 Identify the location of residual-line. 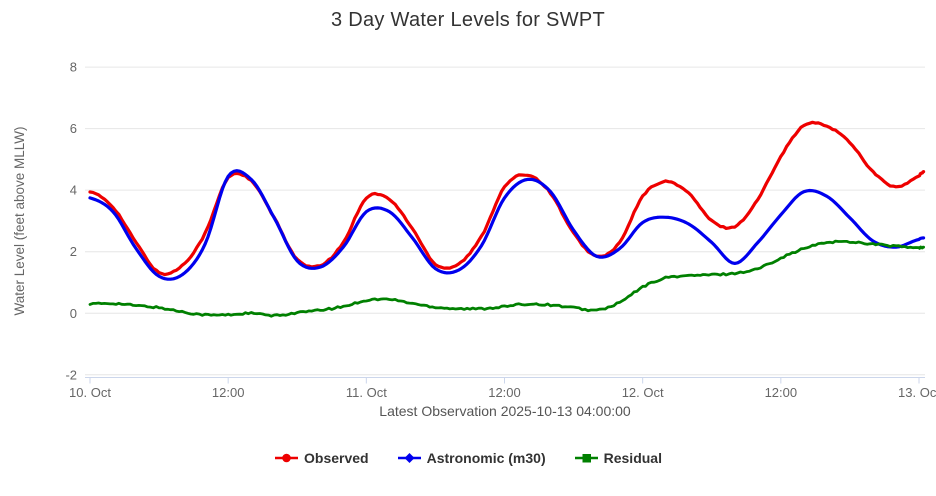
(506, 278).